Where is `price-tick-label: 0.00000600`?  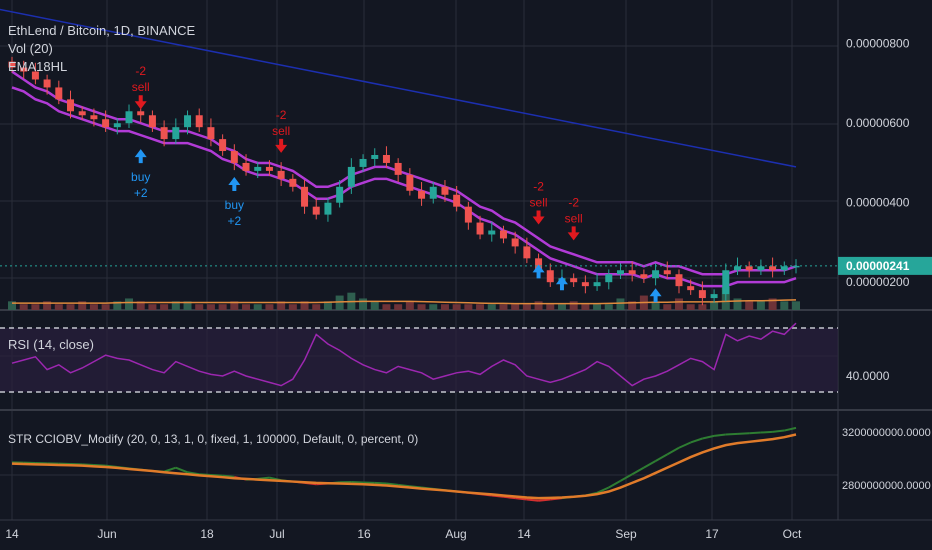
price-tick-label: 0.00000600 is located at coordinates (878, 123).